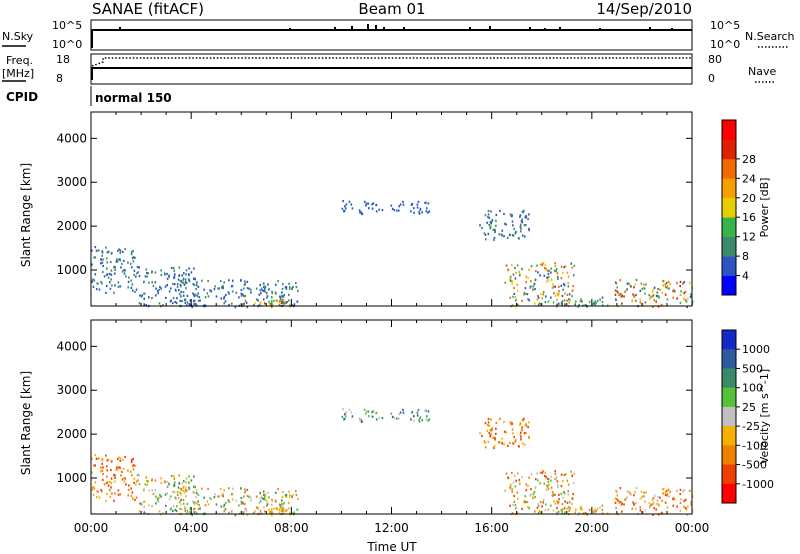  What do you see at coordinates (751, 426) in the screenshot?
I see `colorbar-tick-label: -25` at bounding box center [751, 426].